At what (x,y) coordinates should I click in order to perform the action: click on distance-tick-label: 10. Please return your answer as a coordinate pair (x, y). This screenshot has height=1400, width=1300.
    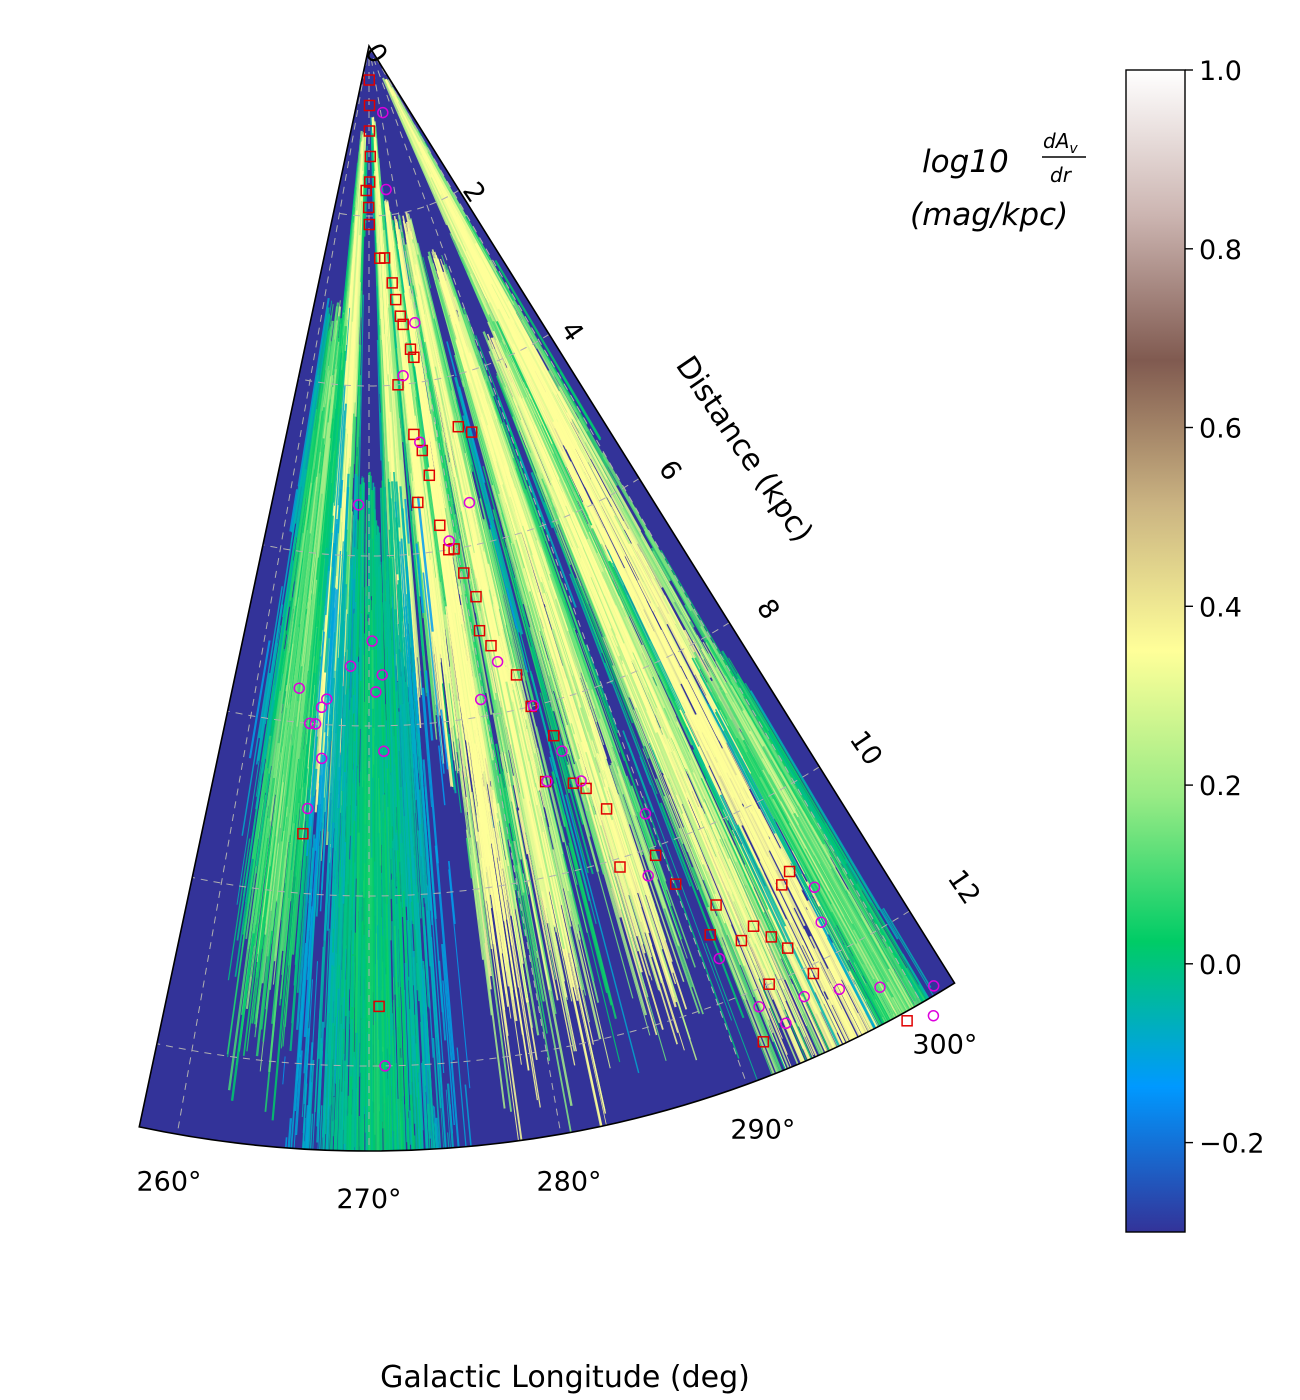
    Looking at the image, I should click on (865, 748).